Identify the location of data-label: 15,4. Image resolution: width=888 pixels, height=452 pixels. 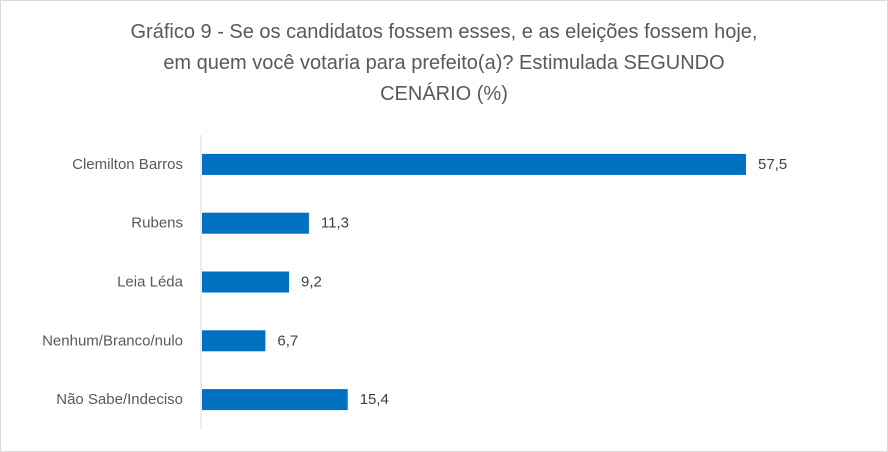
(374, 399).